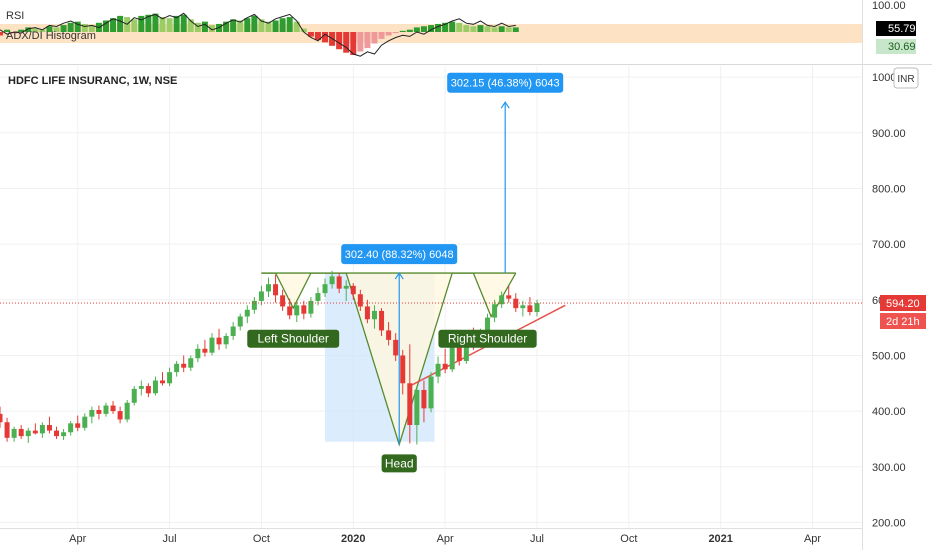  I want to click on indicator-pane: RSI ADX/DI Histogram 100.00 55.79 30.69, so click(466, 32).